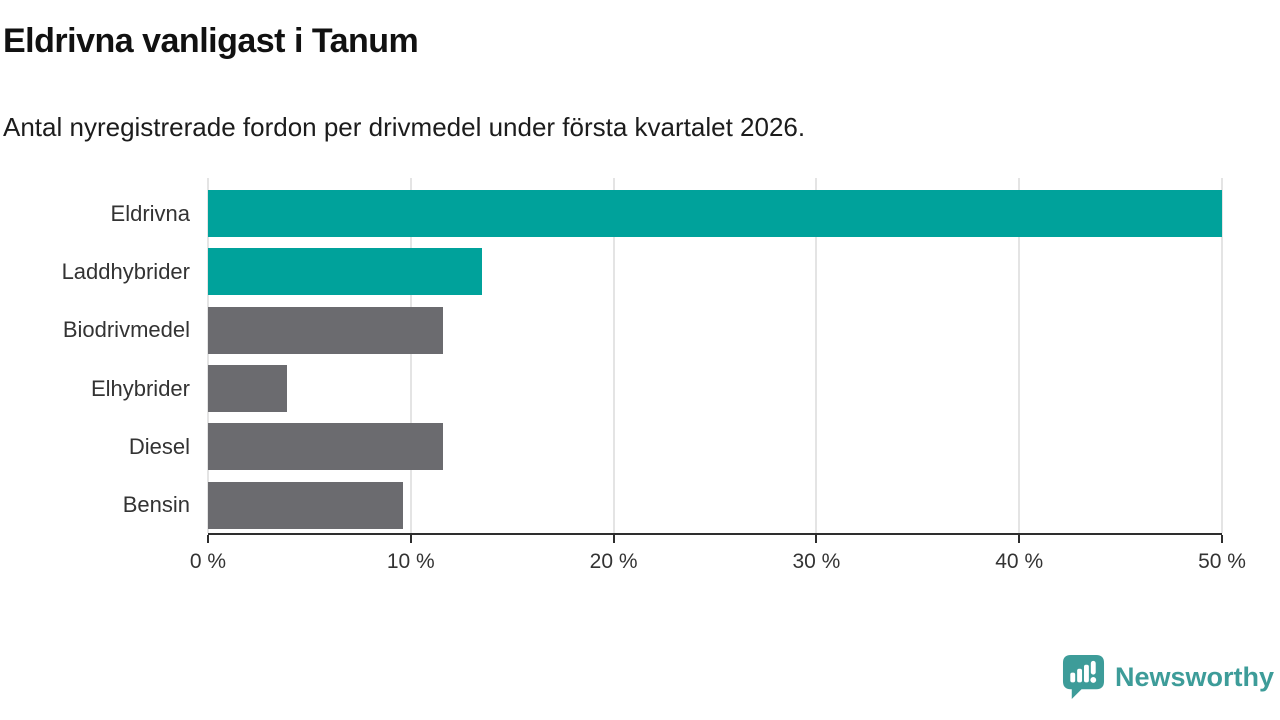 Image resolution: width=1280 pixels, height=720 pixels. What do you see at coordinates (1083, 677) in the screenshot?
I see `newsworthy-logo-icon` at bounding box center [1083, 677].